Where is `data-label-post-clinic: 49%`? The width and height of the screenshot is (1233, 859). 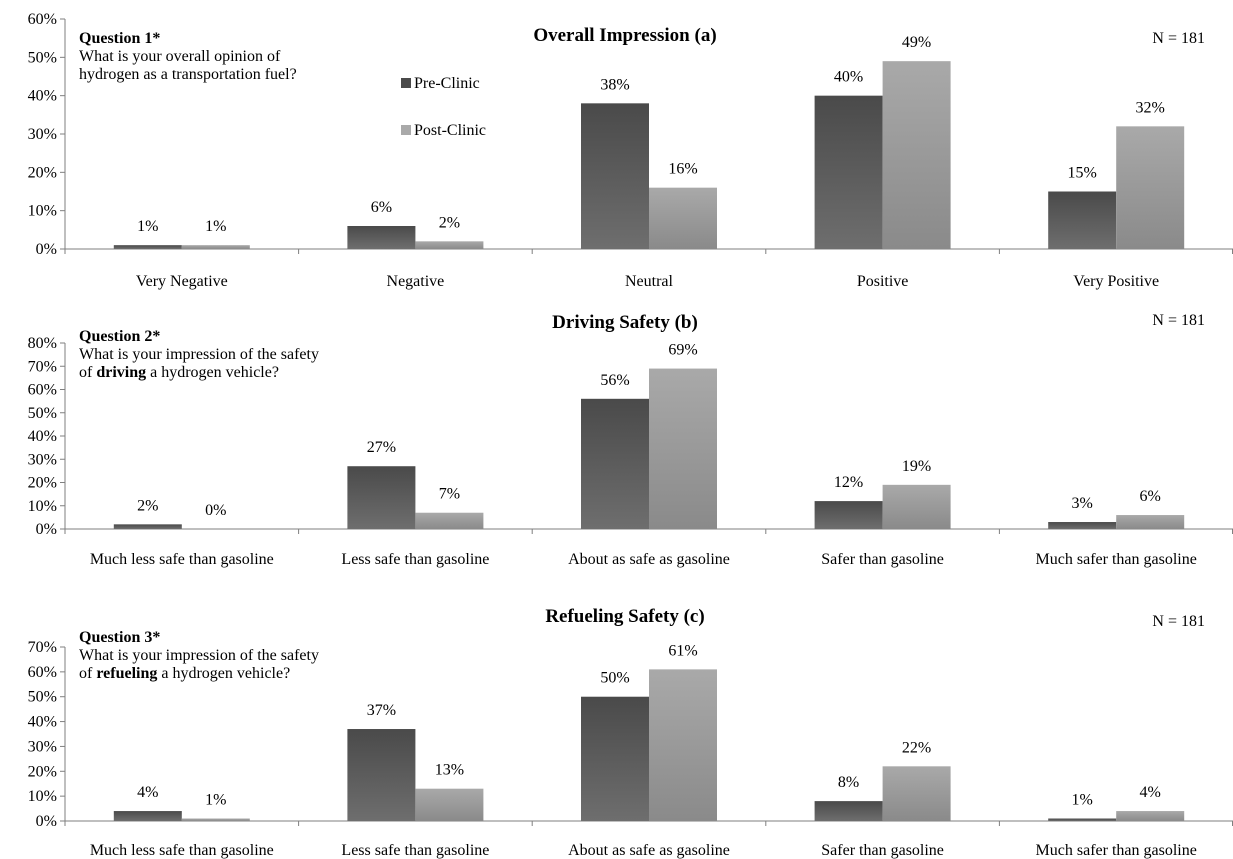
data-label-post-clinic: 49% is located at coordinates (916, 42).